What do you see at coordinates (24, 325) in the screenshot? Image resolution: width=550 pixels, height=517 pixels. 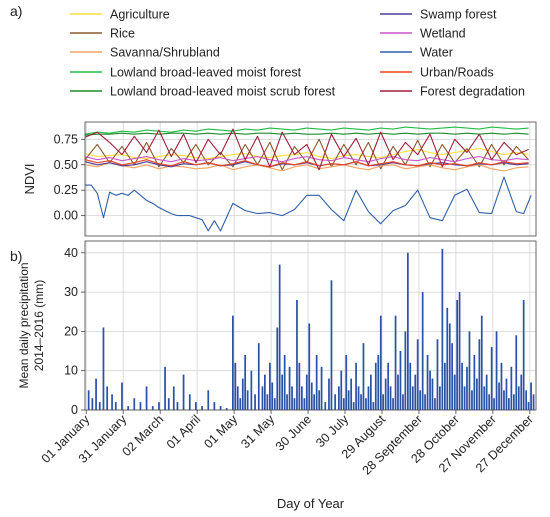 I see `y-axis-label-line: Mean daily precipitation` at bounding box center [24, 325].